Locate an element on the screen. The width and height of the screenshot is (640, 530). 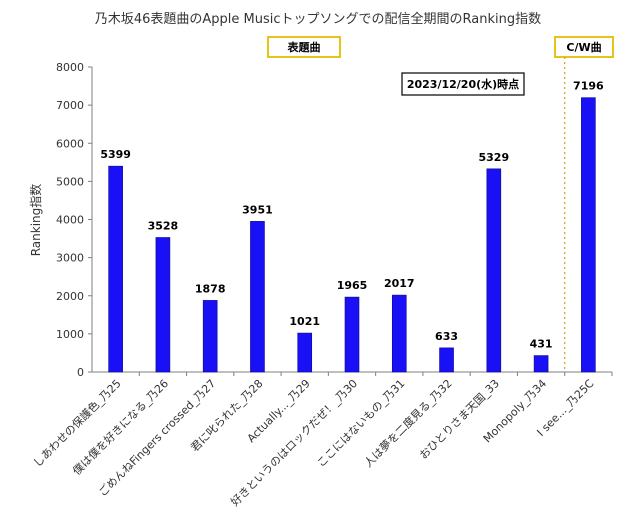
data-label: 1965 is located at coordinates (352, 285).